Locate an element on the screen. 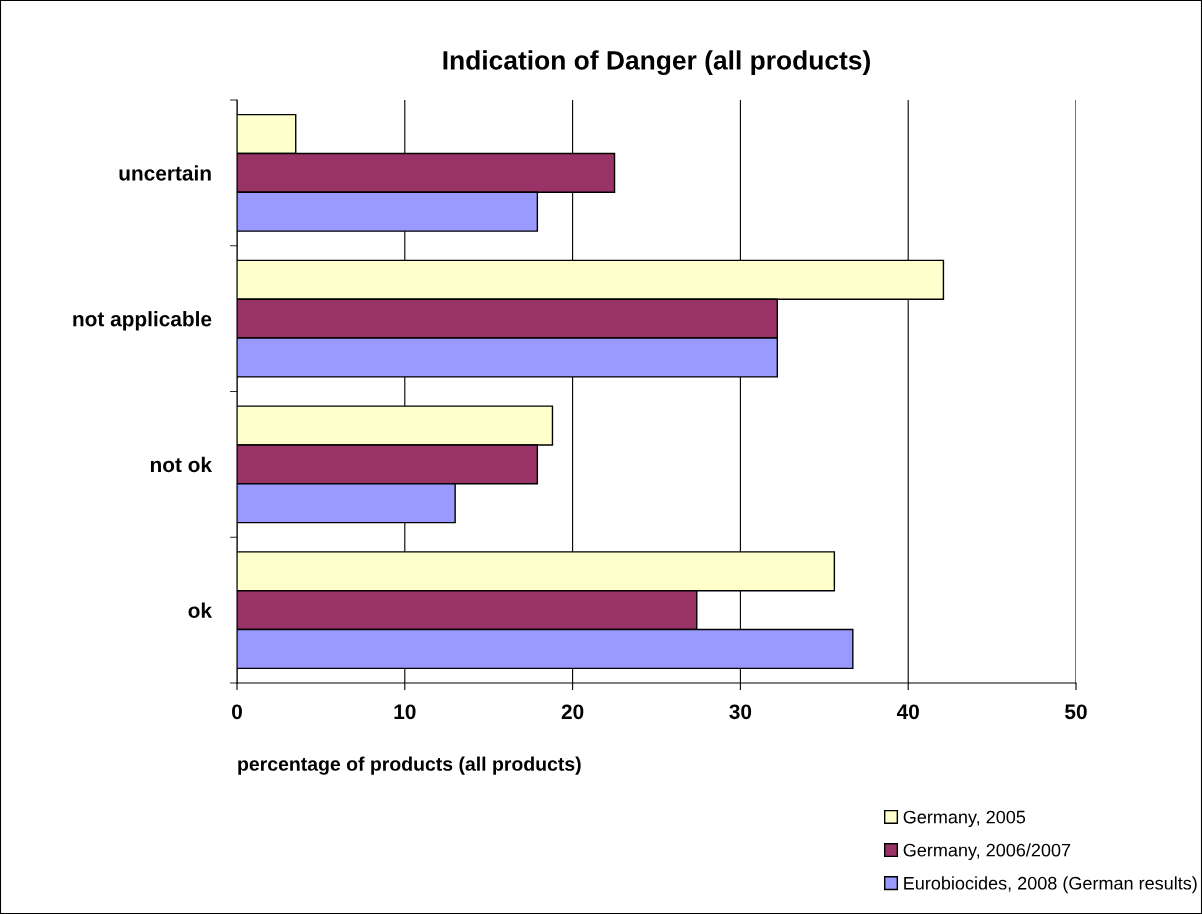 The image size is (1202, 914). y-tick-label: ok is located at coordinates (200, 610).